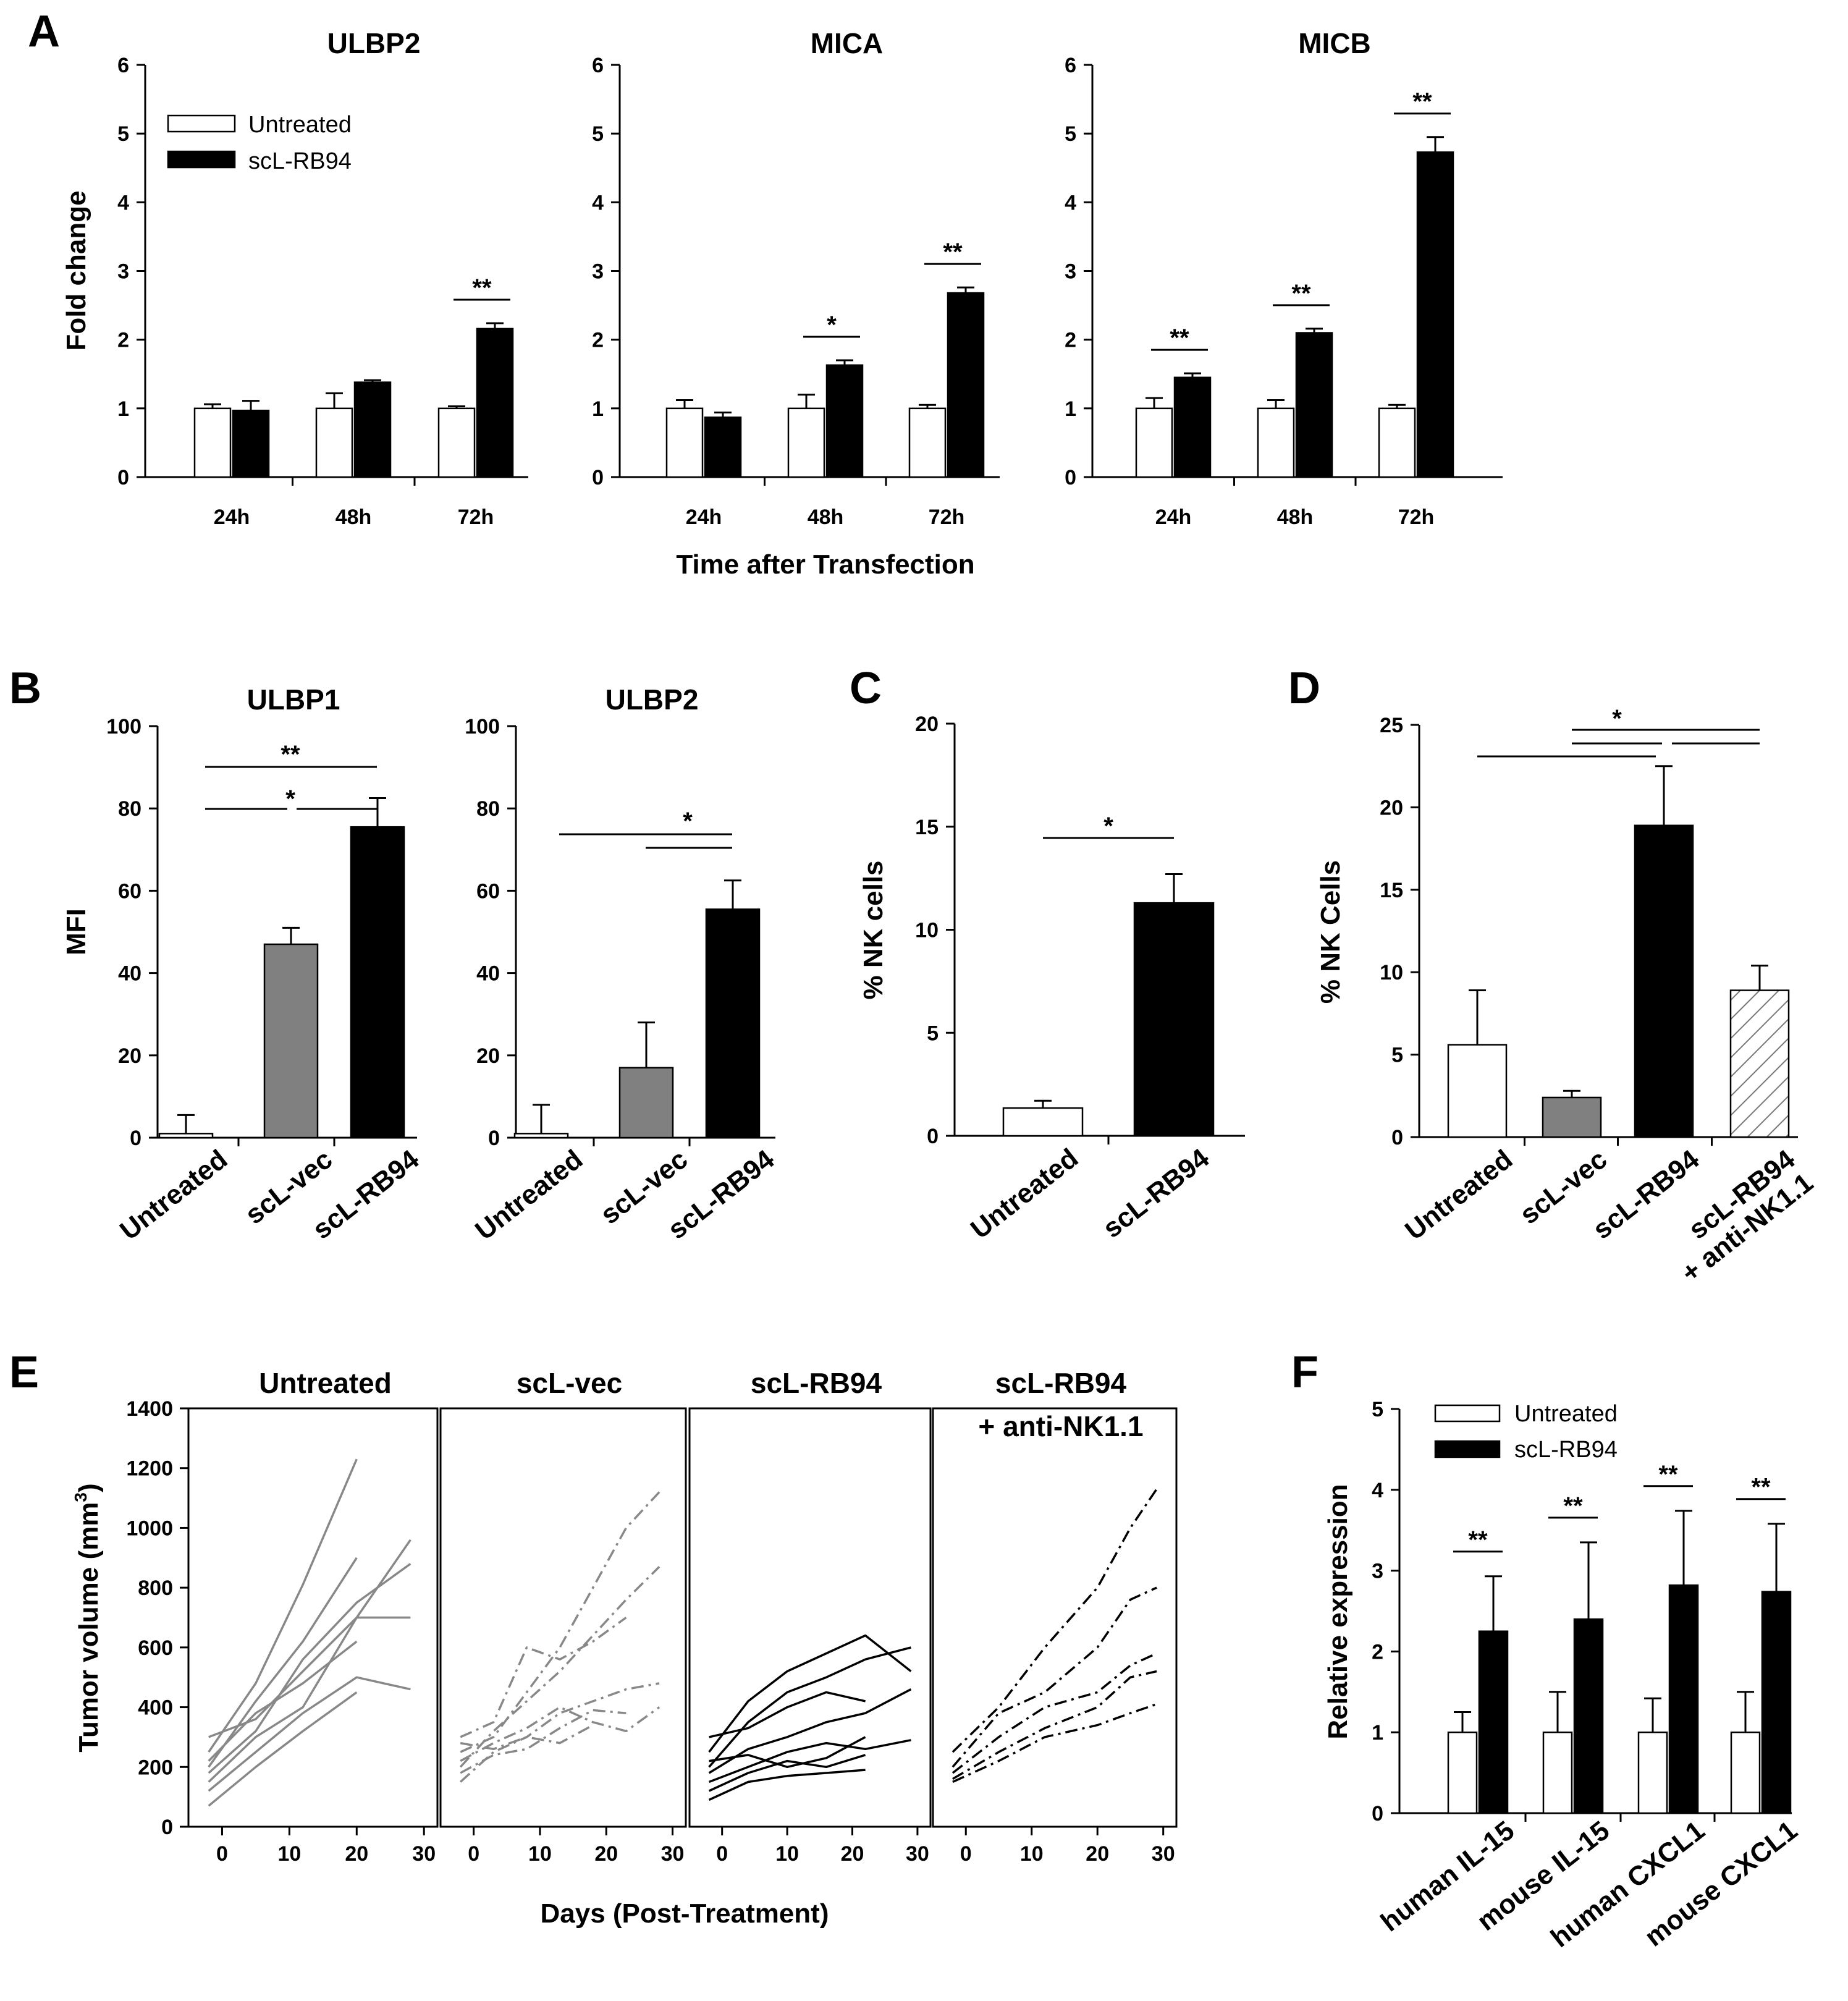 Image resolution: width=1848 pixels, height=2001 pixels. What do you see at coordinates (652, 699) in the screenshot?
I see `chart-title: ULBP2` at bounding box center [652, 699].